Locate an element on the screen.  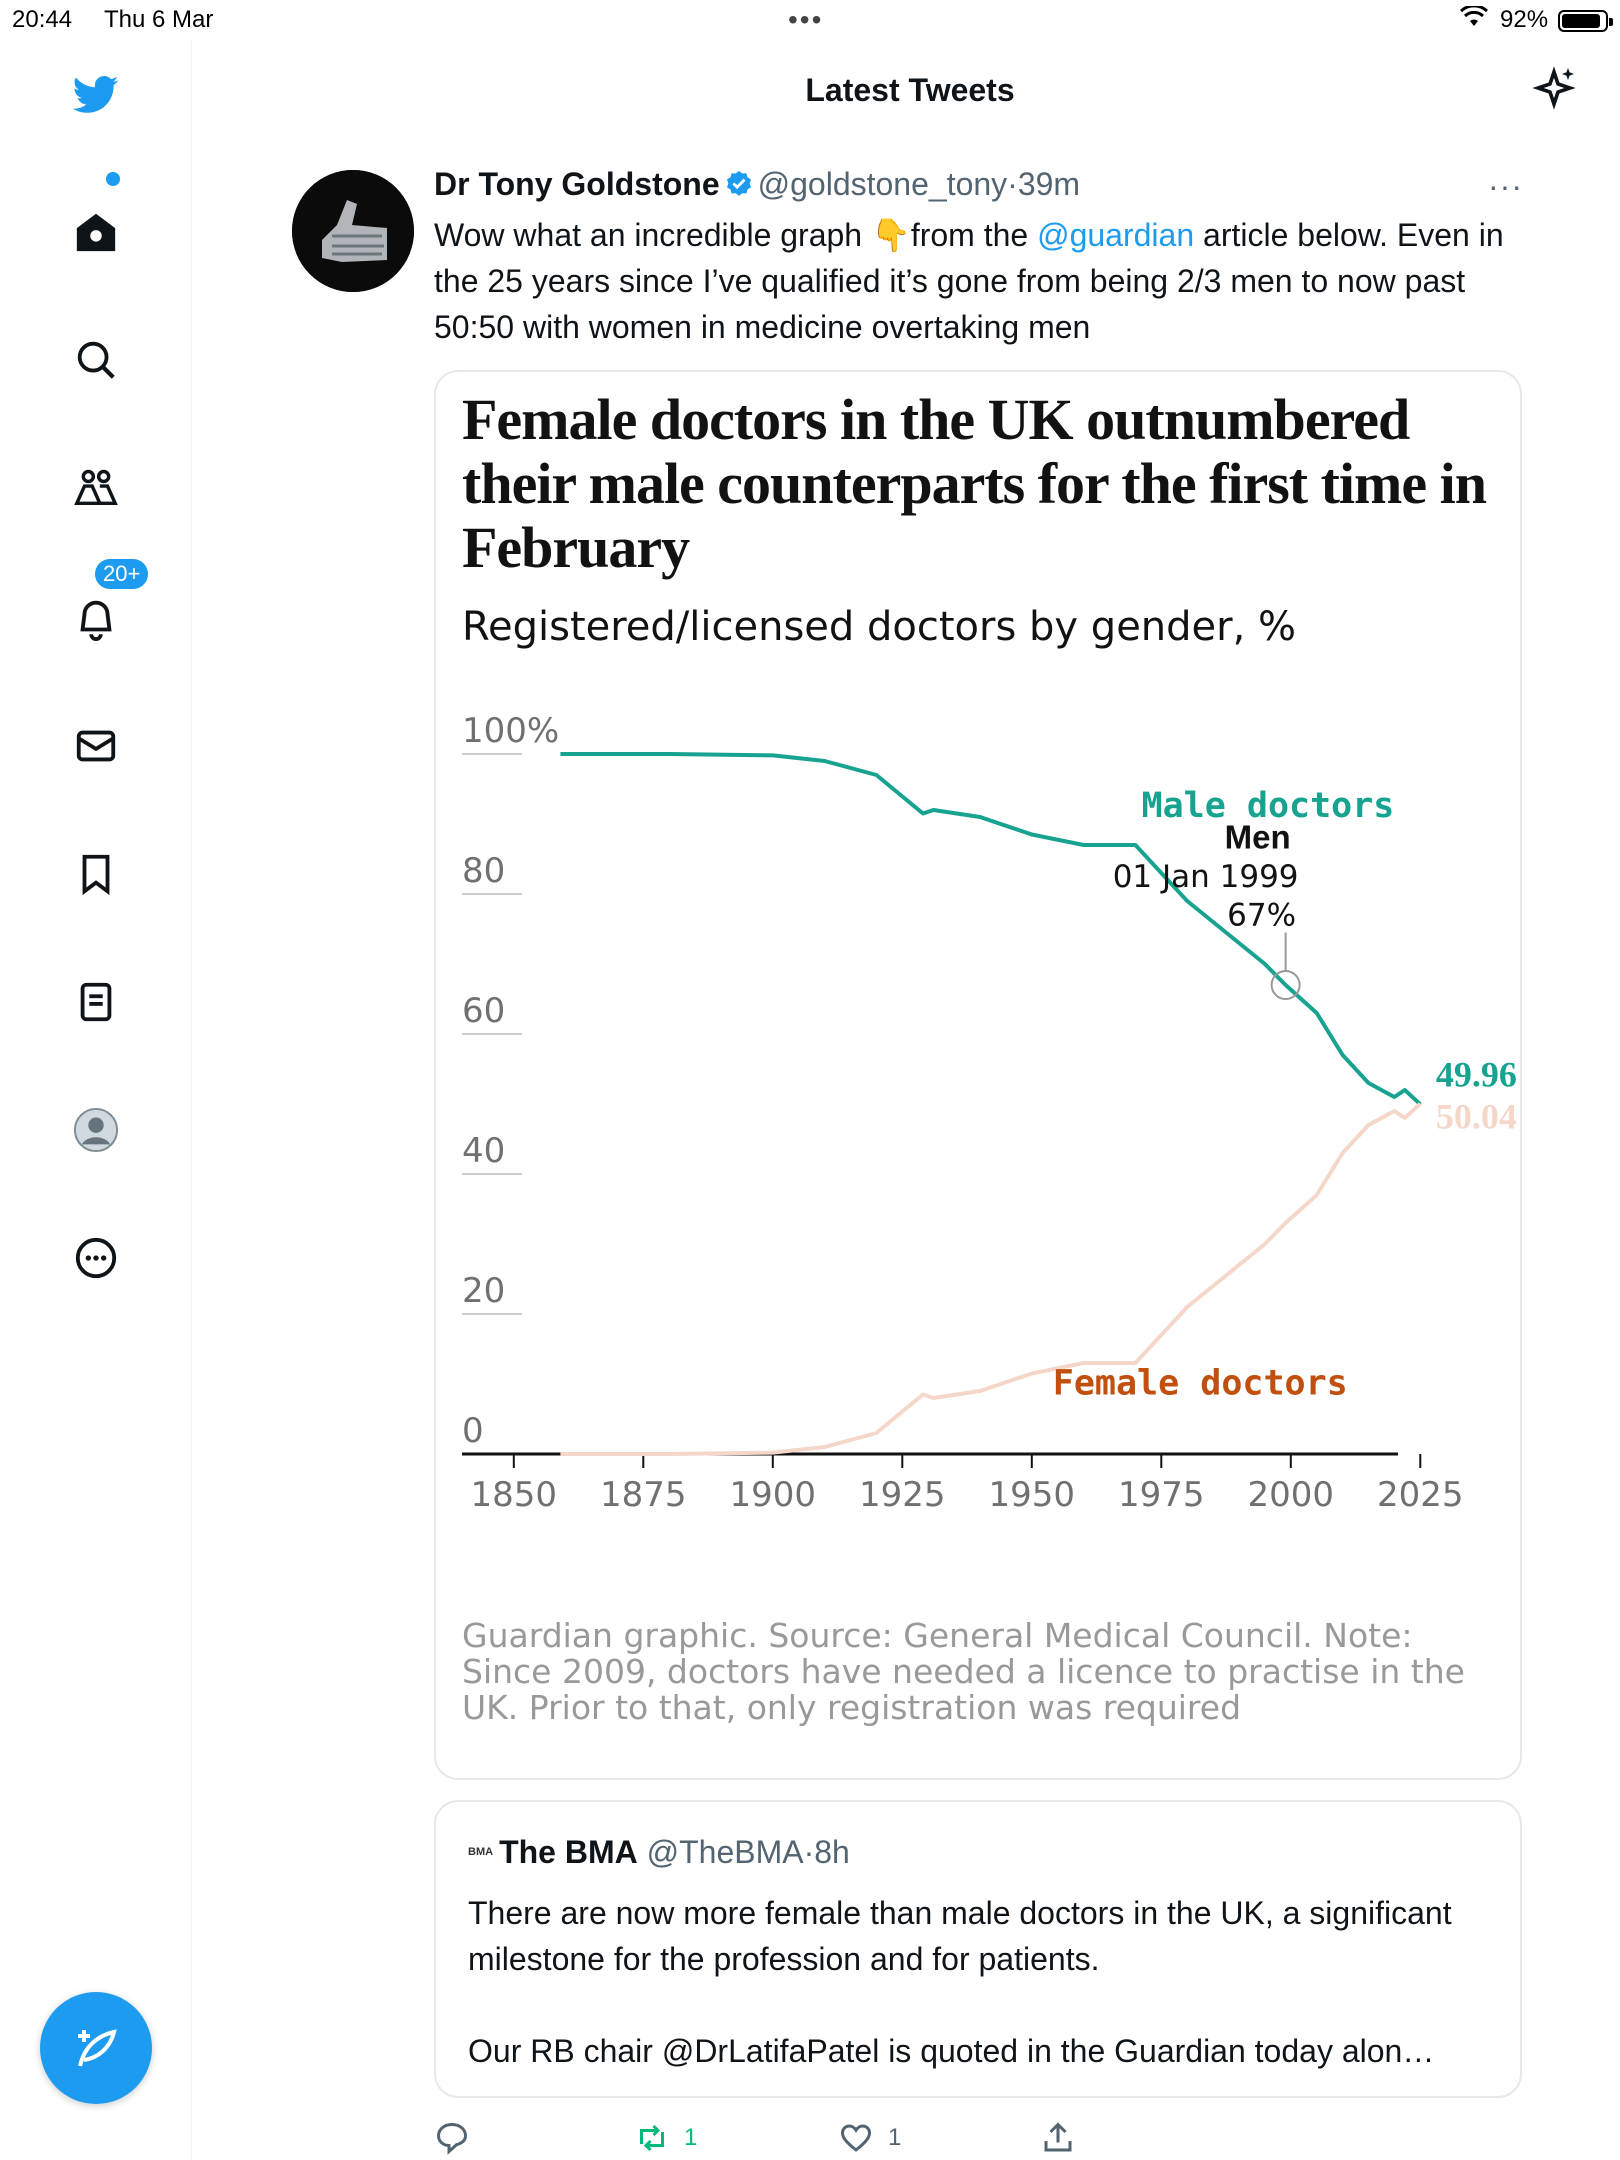
x-tick-label: 2000 is located at coordinates (1291, 1495).